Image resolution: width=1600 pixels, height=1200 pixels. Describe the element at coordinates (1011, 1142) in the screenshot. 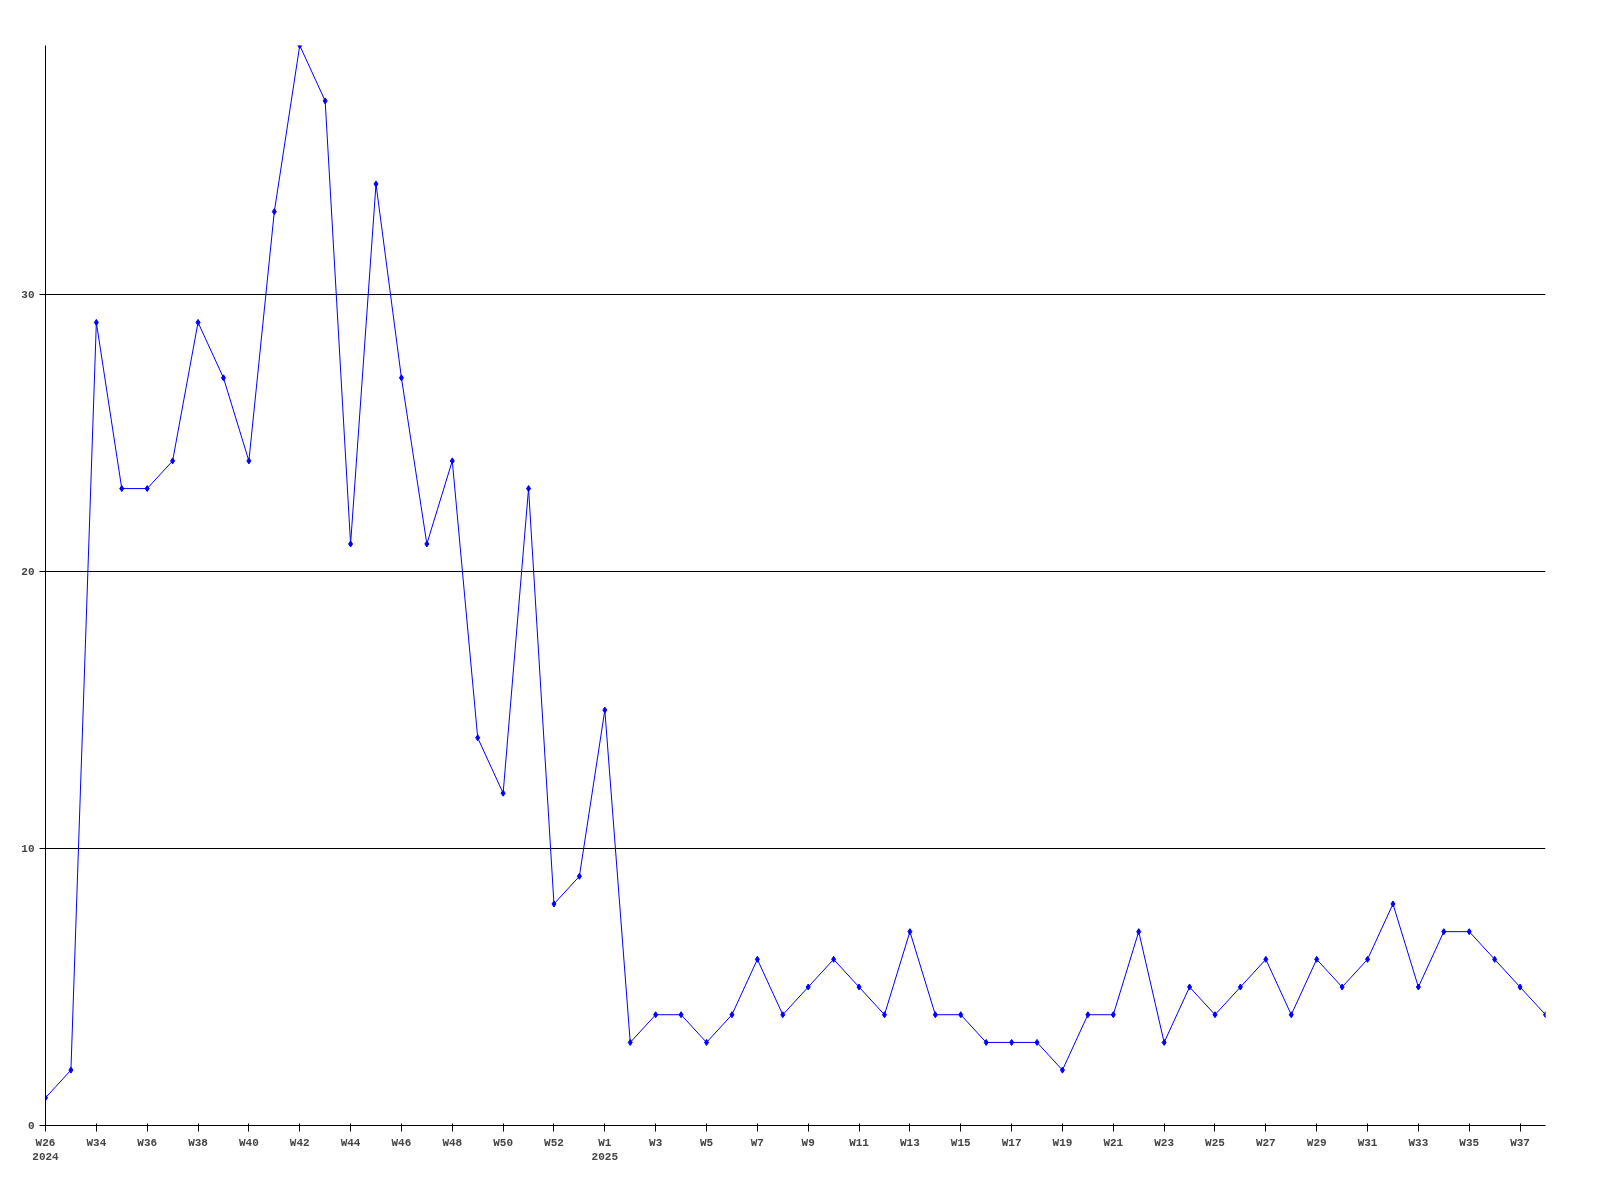

I see `x-tick-label: W17` at that location.